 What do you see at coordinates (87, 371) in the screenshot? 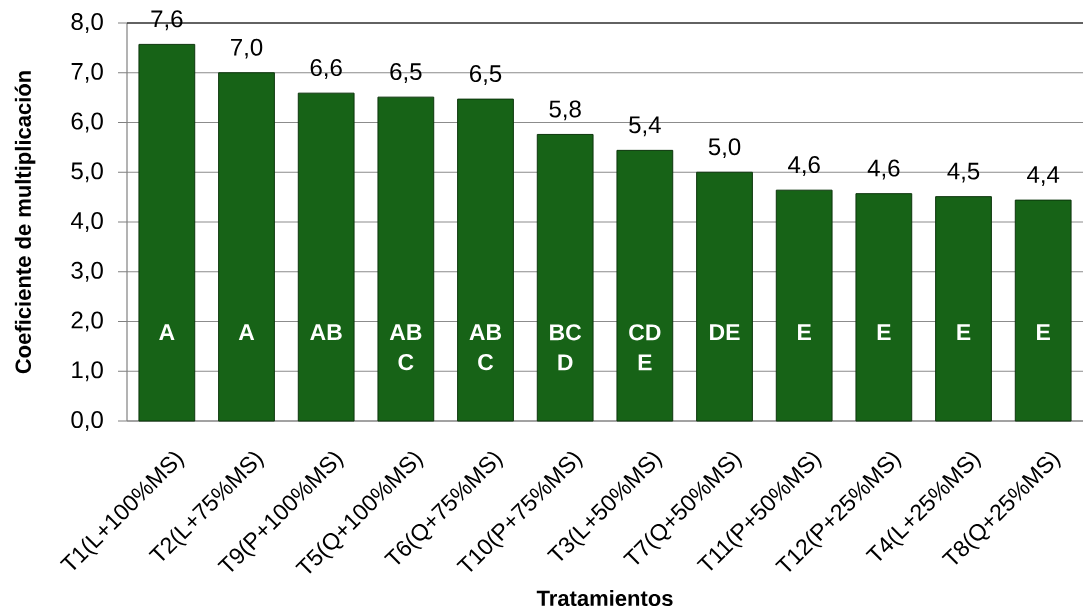
I see `y-tick-label: 1,0` at bounding box center [87, 371].